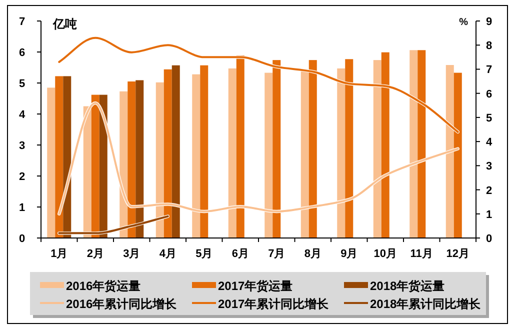 Image resolution: width=516 pixels, height=331 pixels. Describe the element at coordinates (458, 254) in the screenshot. I see `x-tick-label: 12月` at that location.